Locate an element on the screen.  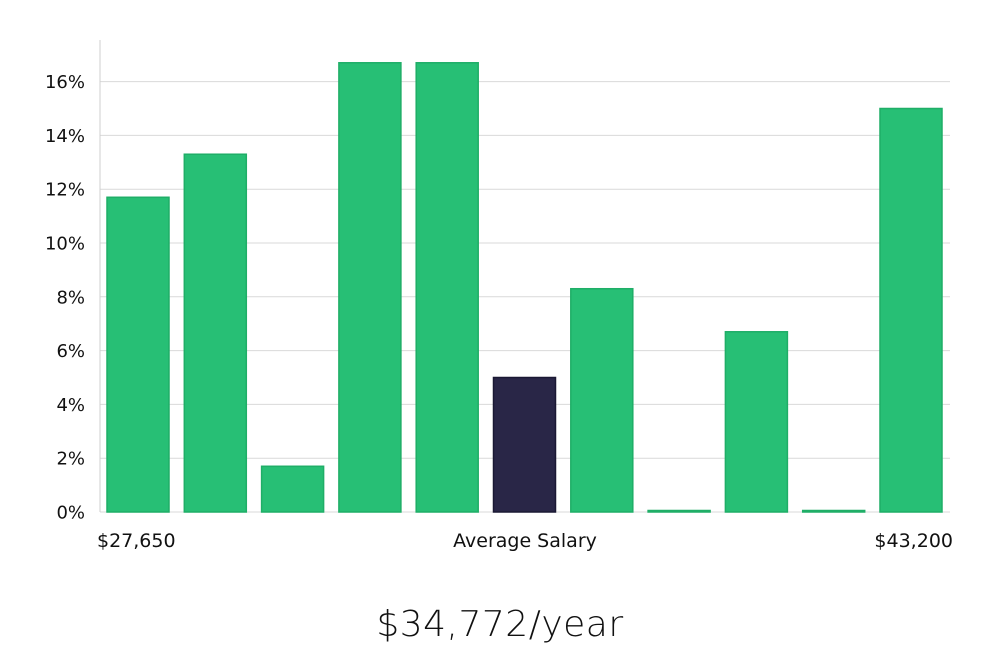
y-tick-label: 6% is located at coordinates (70, 351).